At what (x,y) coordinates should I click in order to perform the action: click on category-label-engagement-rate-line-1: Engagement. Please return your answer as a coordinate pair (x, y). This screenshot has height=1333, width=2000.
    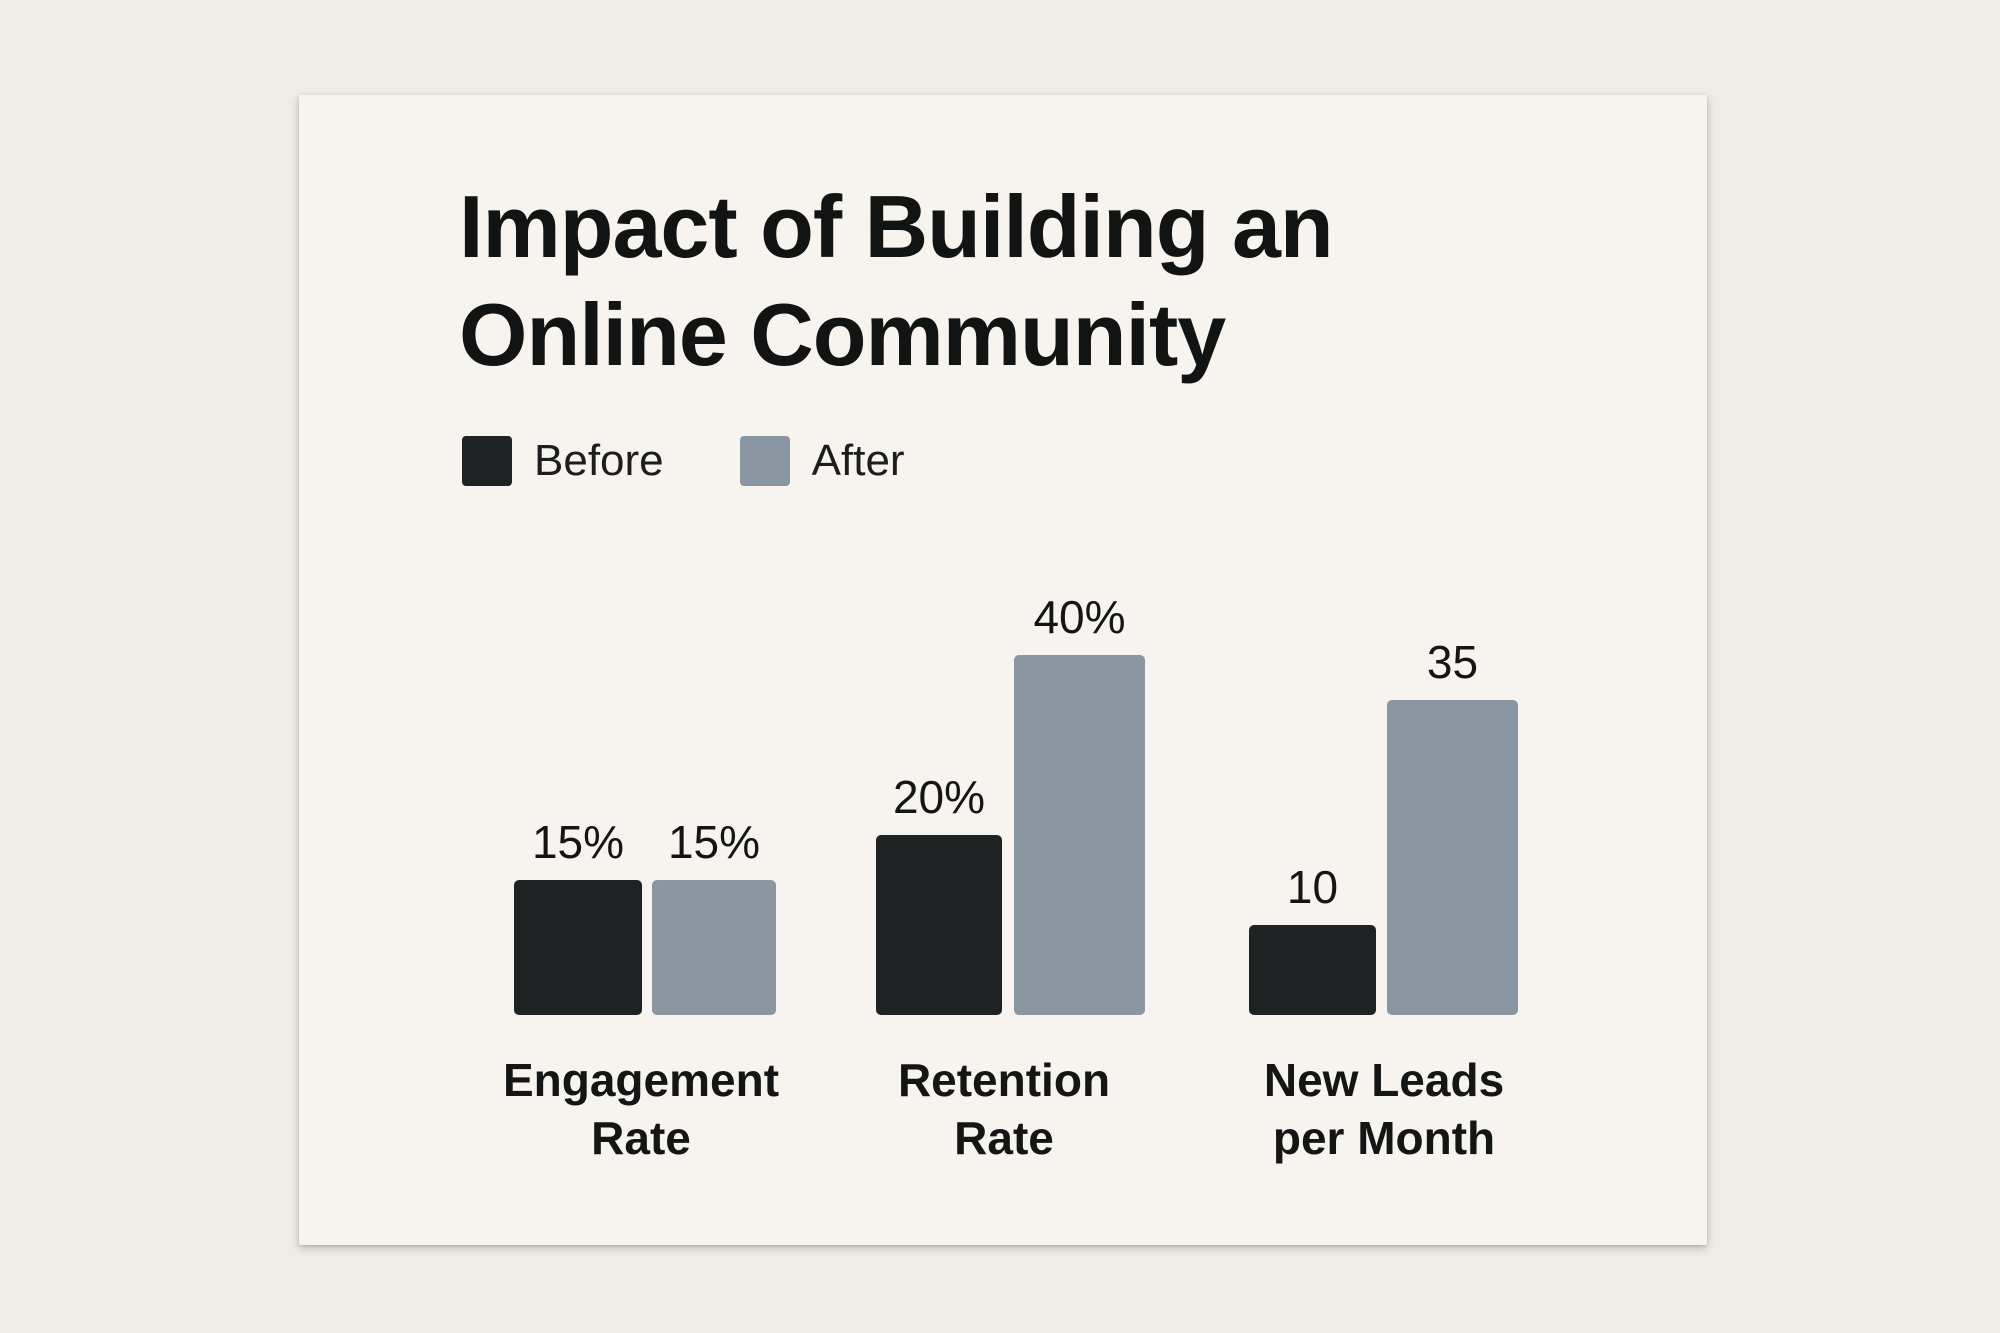
    Looking at the image, I should click on (641, 1080).